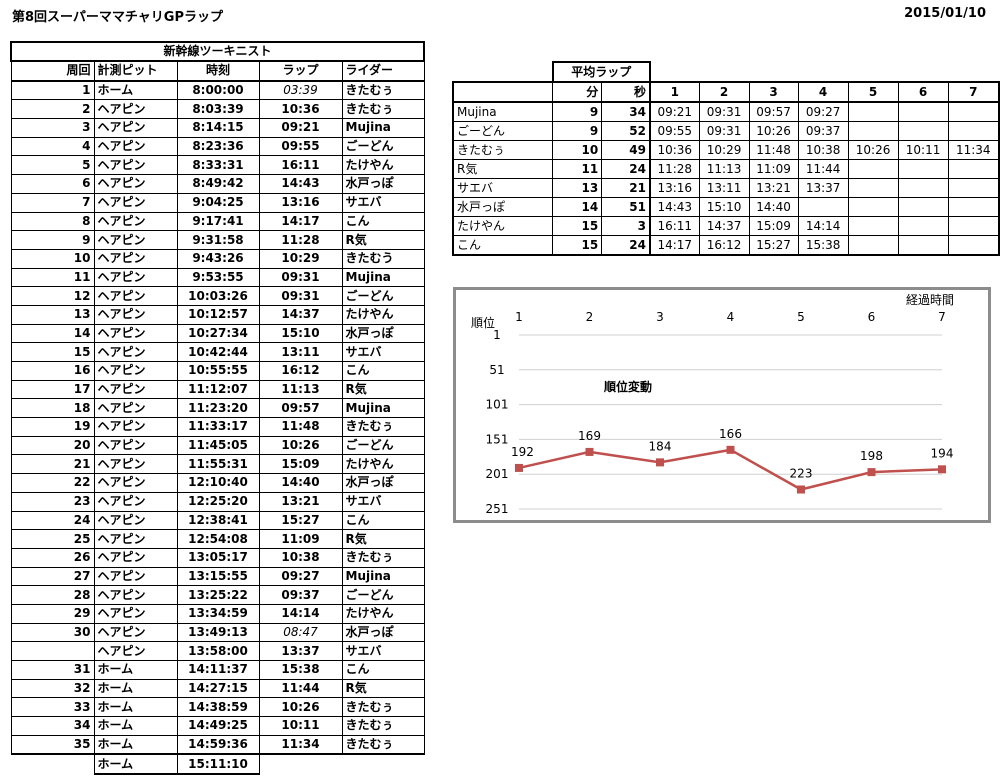 This screenshot has width=1000, height=784. I want to click on lap-time: 09:31, so click(300, 296).